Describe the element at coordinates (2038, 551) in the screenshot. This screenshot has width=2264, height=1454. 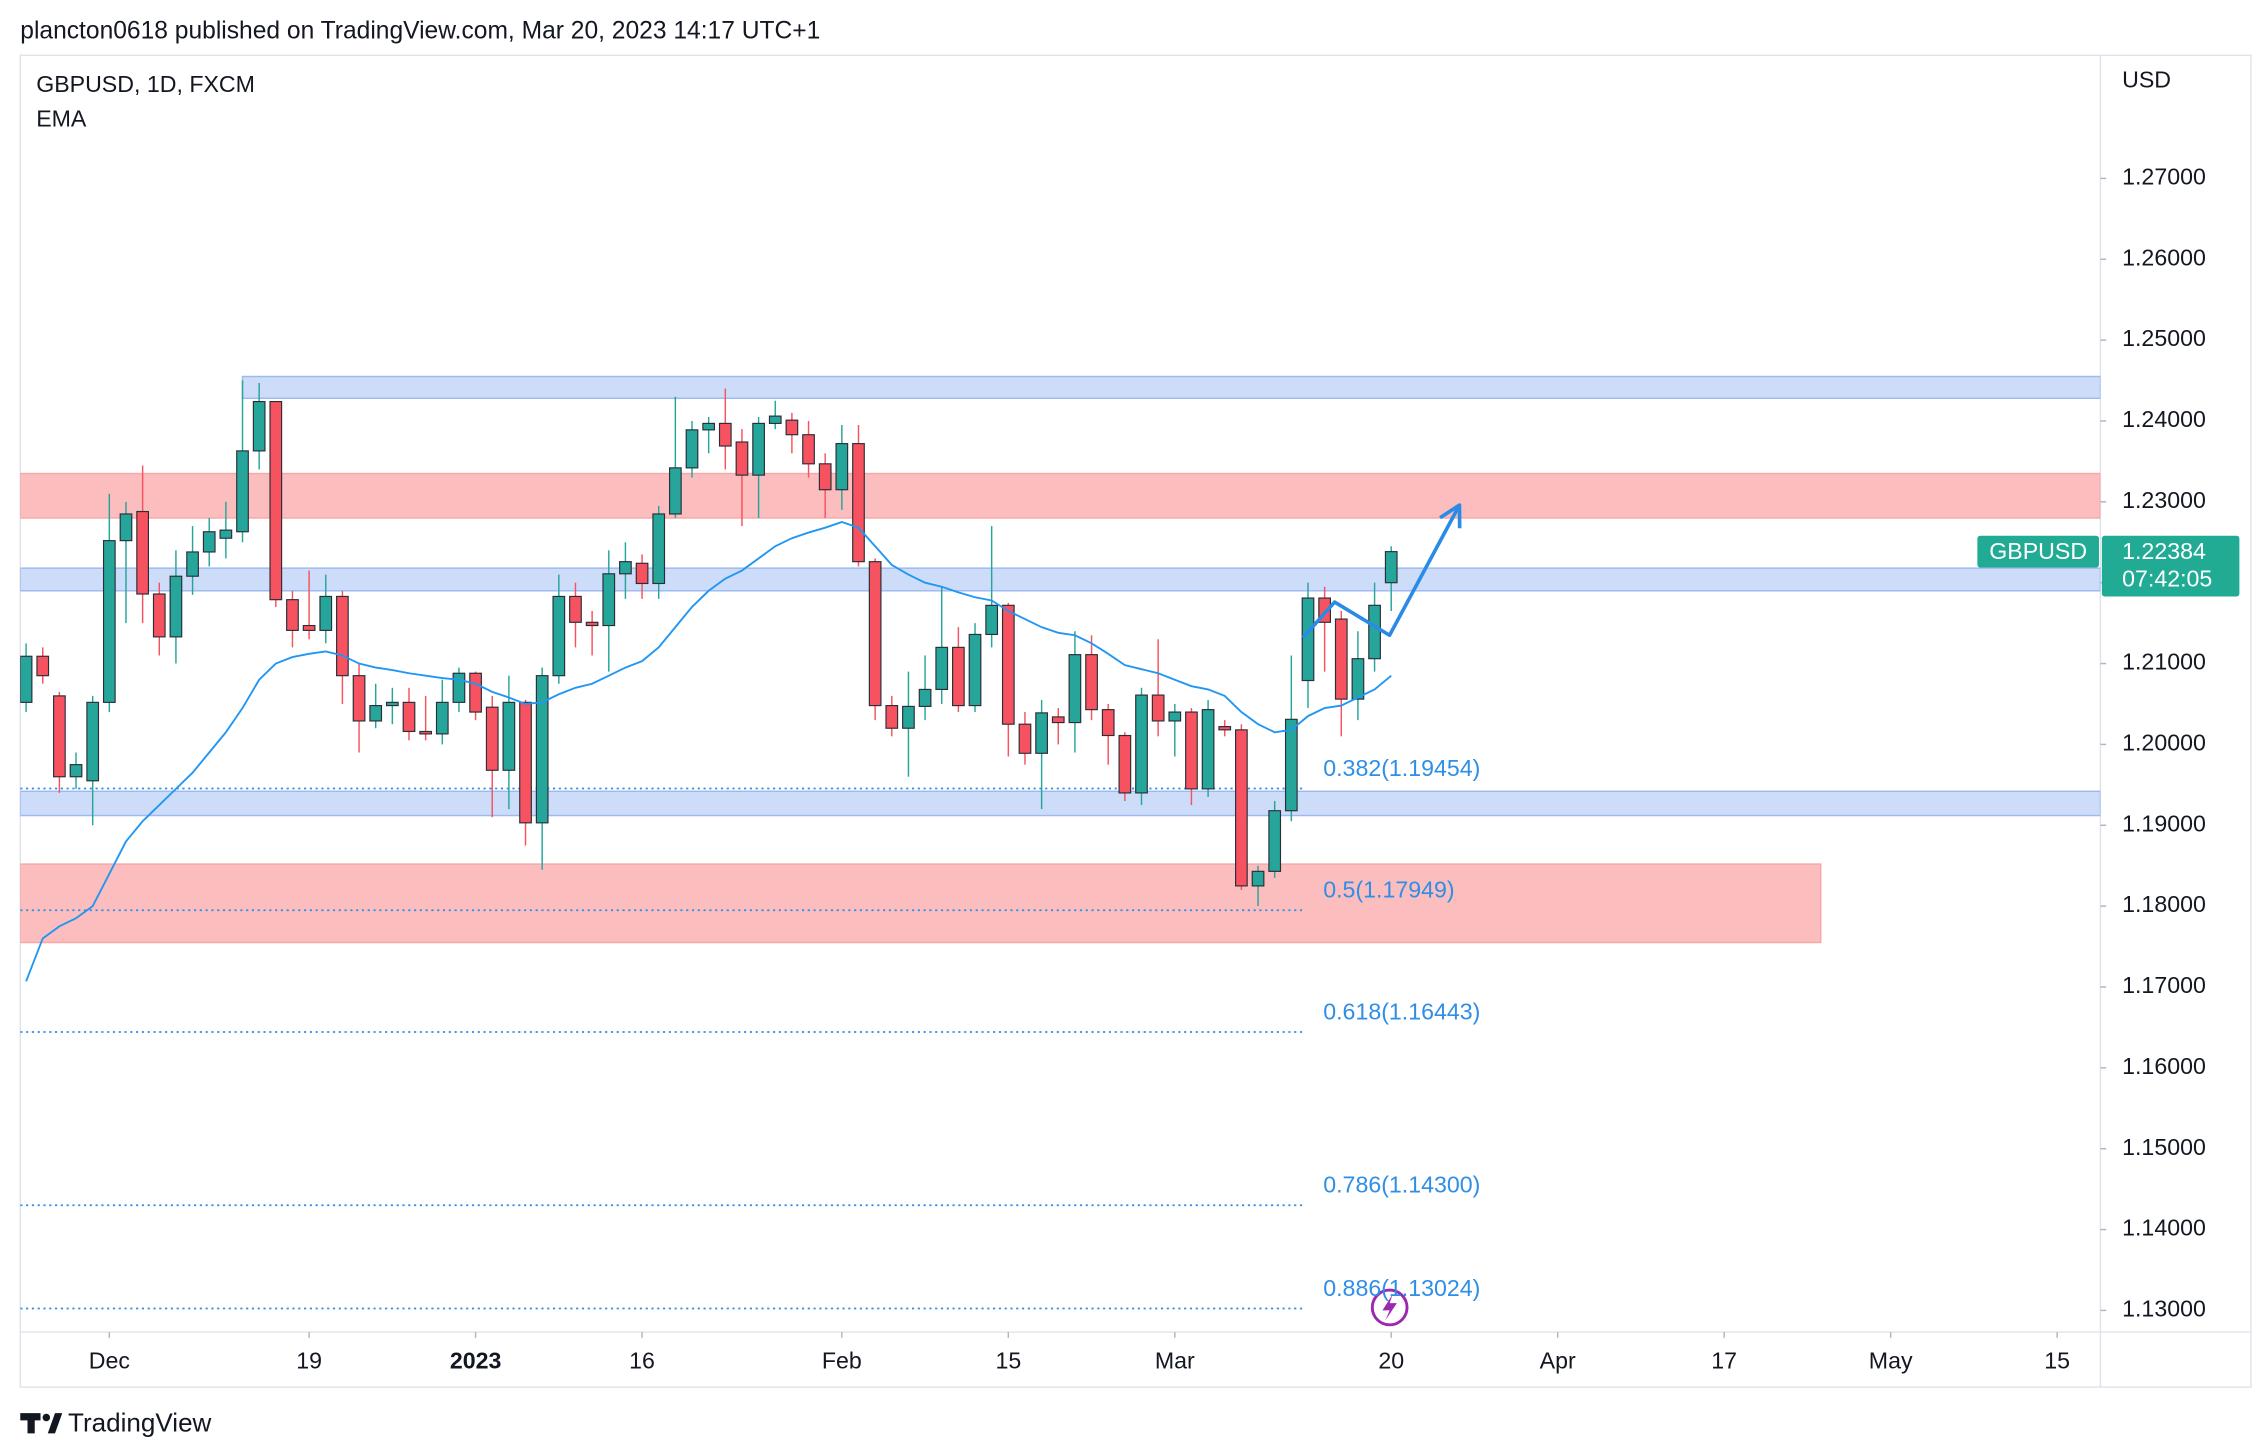
I see `symbol-tag` at that location.